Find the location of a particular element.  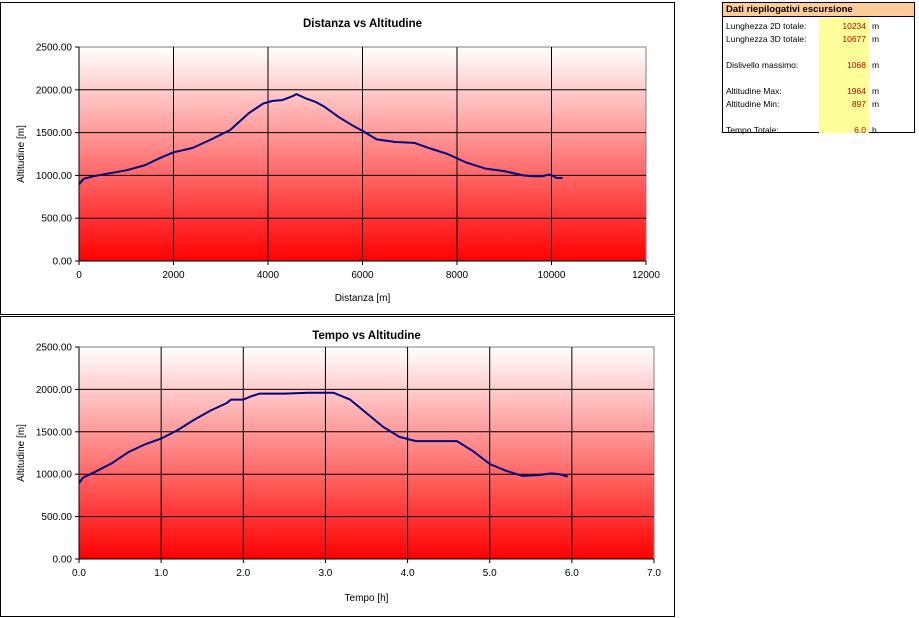

x-axis-label: Distanza [m] is located at coordinates (363, 298).